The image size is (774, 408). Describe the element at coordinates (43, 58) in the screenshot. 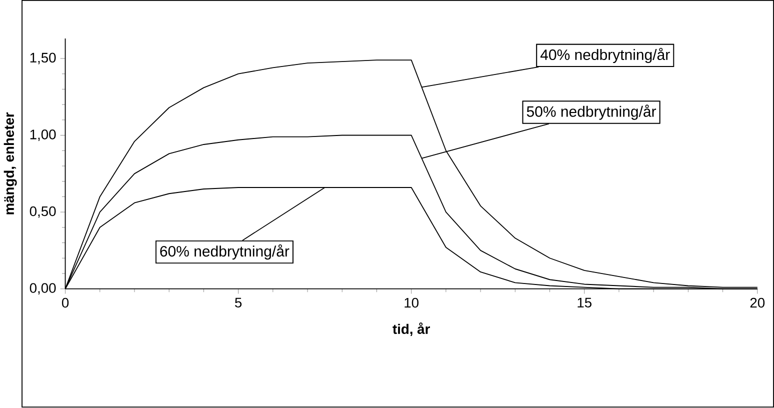

I see `y-tick-label: 1,50` at that location.